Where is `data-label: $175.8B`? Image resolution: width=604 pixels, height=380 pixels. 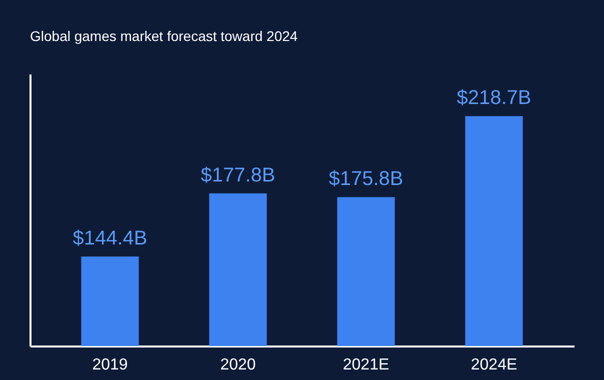
data-label: $175.8B is located at coordinates (366, 179).